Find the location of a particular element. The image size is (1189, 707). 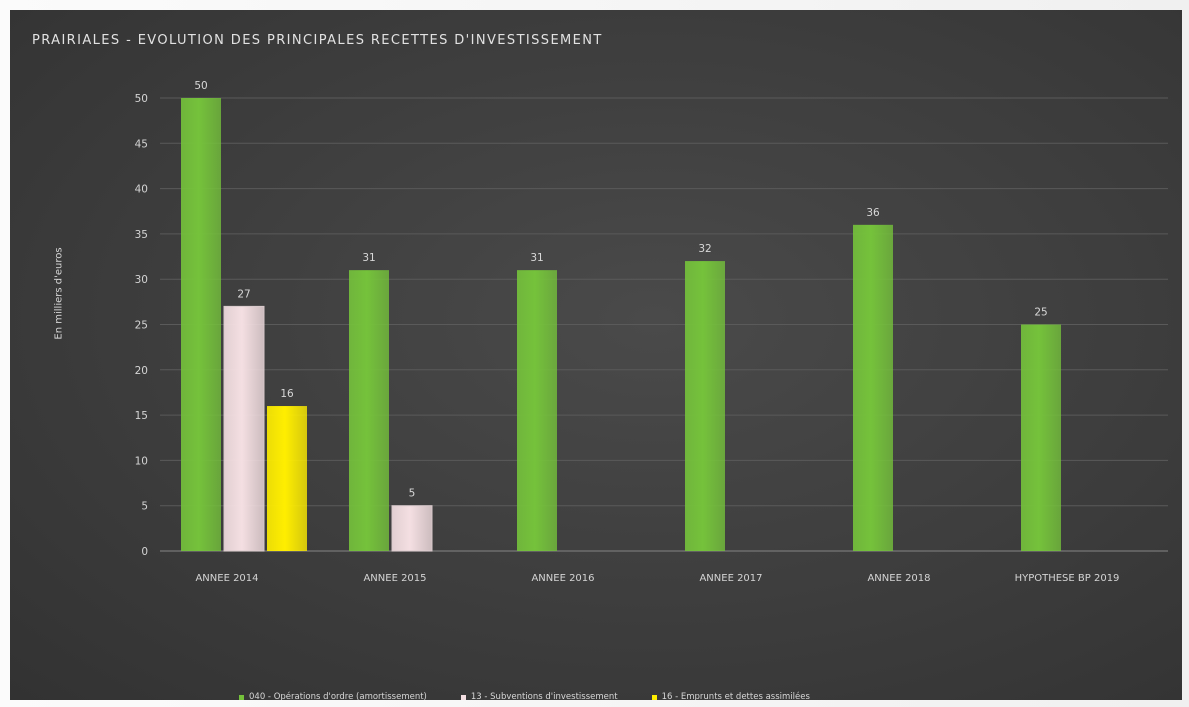

legend-label-subventions: 13 - Subventions d'investissement is located at coordinates (544, 696).